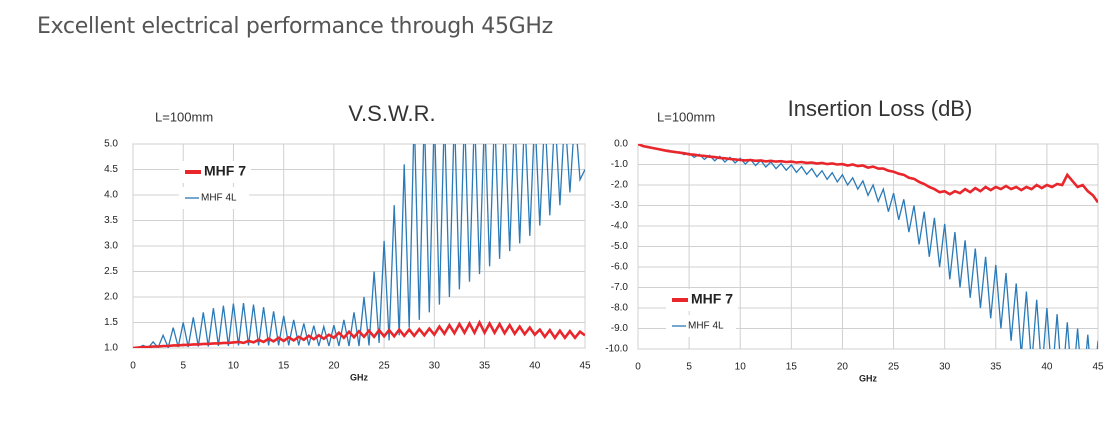 The width and height of the screenshot is (1119, 434). Describe the element at coordinates (620, 267) in the screenshot. I see `y-tick-label: -6.0` at that location.